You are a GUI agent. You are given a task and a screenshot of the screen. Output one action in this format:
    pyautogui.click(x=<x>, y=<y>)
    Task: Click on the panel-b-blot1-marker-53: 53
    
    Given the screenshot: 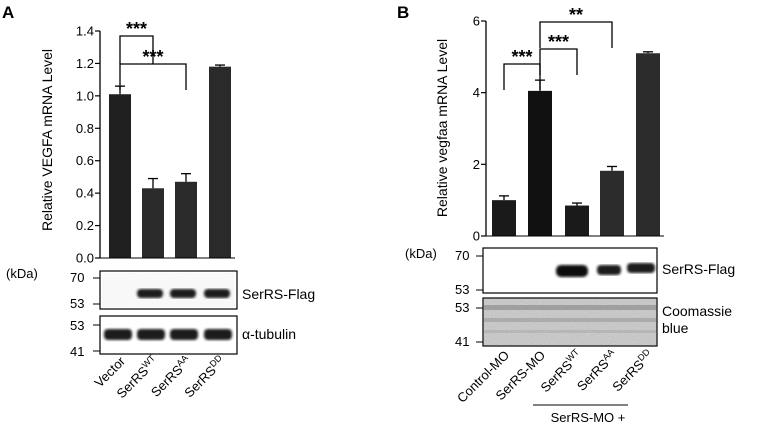 What is the action you would take?
    pyautogui.click(x=462, y=289)
    